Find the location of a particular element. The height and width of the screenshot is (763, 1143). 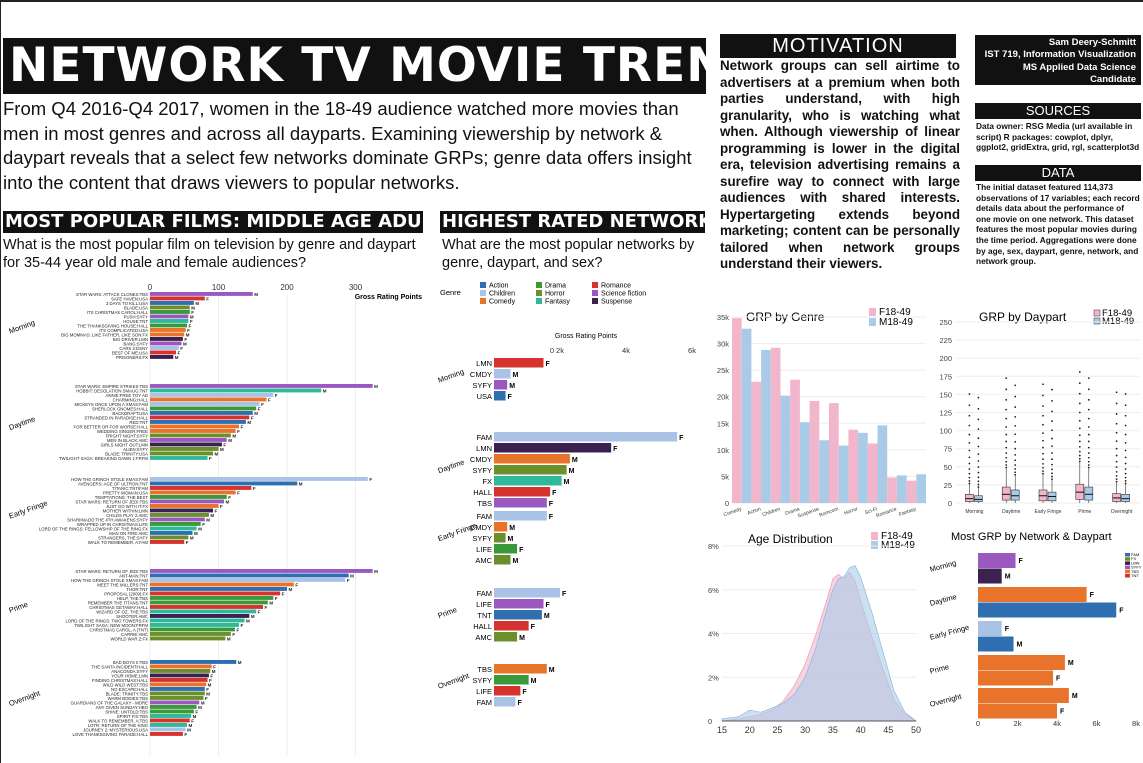

genre-tick-label: 20k is located at coordinates (723, 397).